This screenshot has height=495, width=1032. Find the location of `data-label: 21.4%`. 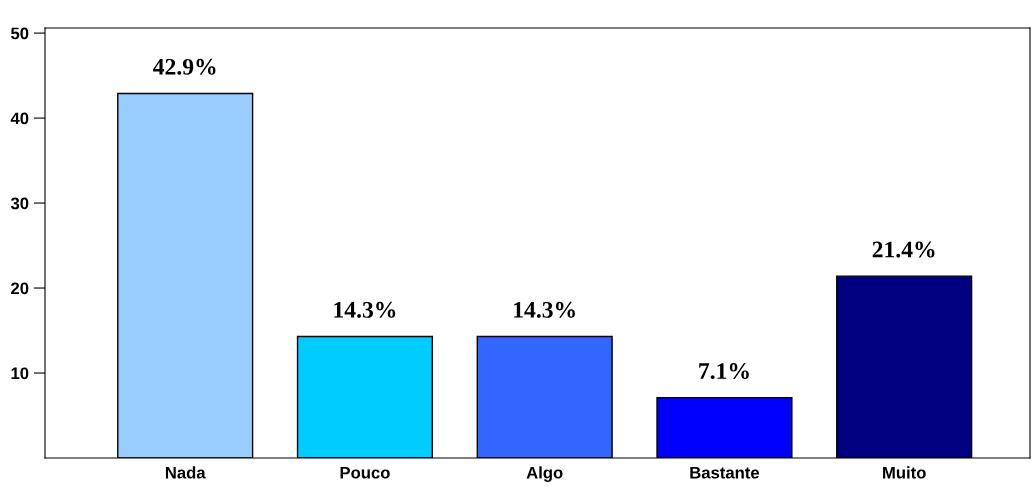

data-label: 21.4% is located at coordinates (903, 249).